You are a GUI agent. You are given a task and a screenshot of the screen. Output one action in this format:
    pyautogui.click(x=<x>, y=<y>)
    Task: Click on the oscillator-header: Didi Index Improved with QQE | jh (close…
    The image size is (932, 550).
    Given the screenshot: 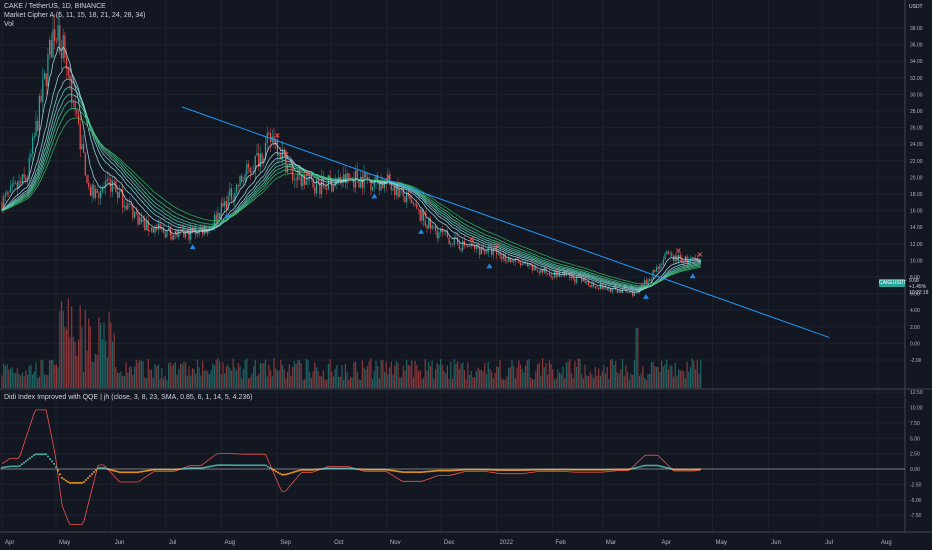 What is the action you would take?
    pyautogui.click(x=128, y=397)
    